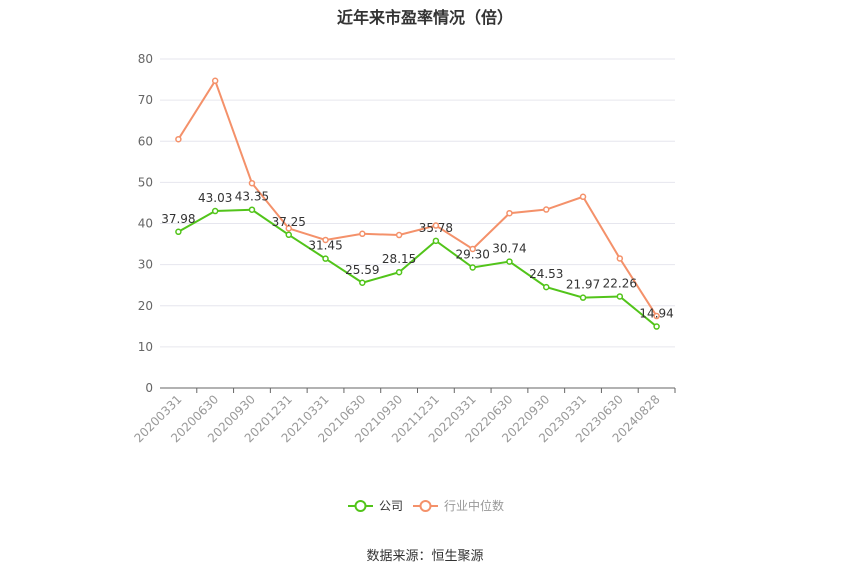  I want to click on legend-company: 公司, so click(375, 506).